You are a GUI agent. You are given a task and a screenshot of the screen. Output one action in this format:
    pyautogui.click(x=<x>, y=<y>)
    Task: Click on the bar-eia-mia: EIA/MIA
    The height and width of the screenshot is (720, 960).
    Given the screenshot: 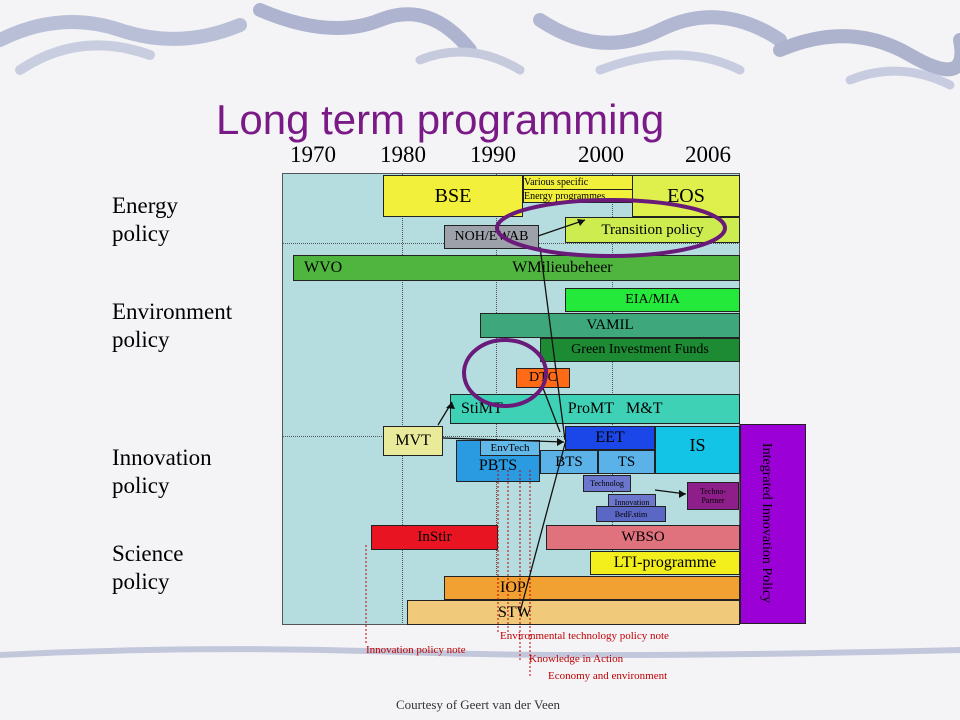 What is the action you would take?
    pyautogui.click(x=652, y=300)
    